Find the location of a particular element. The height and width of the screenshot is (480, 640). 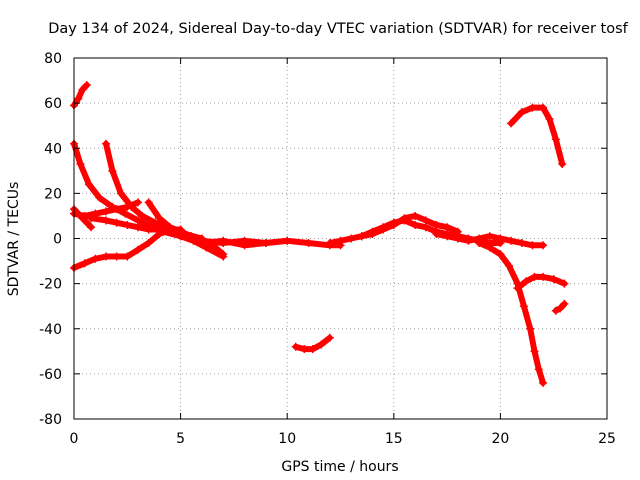

y-tick-label: -20 is located at coordinates (50, 285).